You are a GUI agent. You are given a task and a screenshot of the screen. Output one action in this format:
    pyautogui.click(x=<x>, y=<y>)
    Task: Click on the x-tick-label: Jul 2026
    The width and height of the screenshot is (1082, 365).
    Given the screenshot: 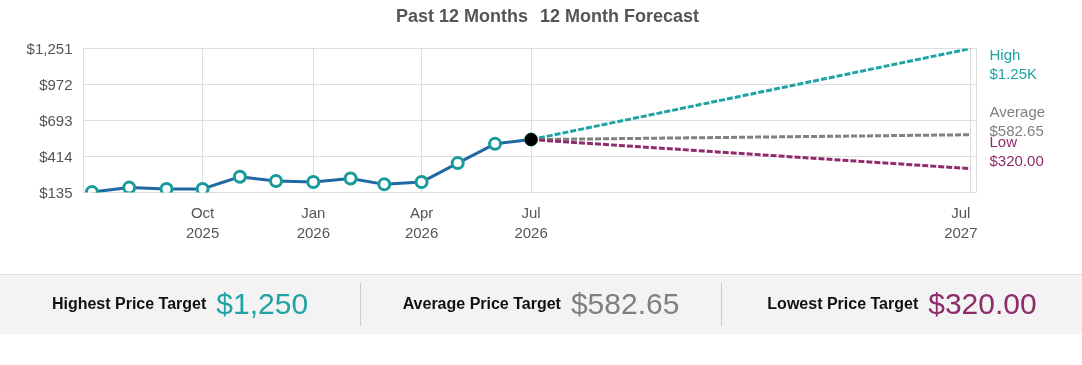 What is the action you would take?
    pyautogui.click(x=531, y=222)
    